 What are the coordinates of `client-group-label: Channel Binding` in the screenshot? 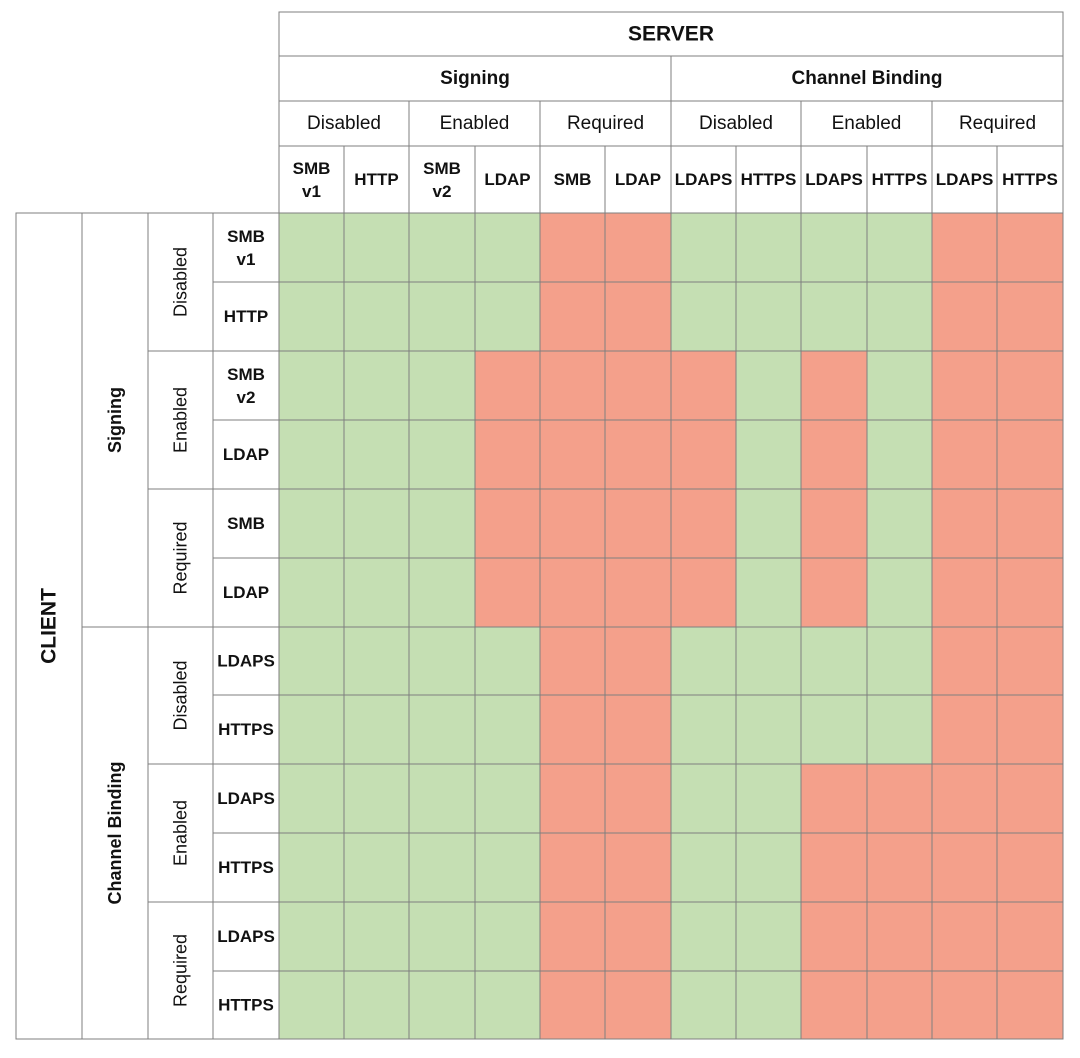 It's located at (115, 833).